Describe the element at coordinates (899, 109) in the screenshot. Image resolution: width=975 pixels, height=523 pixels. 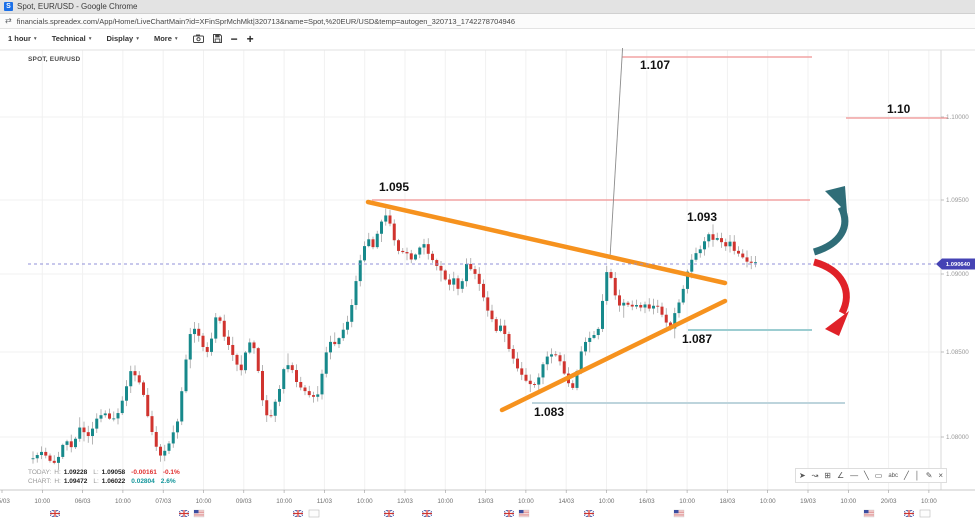
I see `level-label-1.10: 1.10` at that location.